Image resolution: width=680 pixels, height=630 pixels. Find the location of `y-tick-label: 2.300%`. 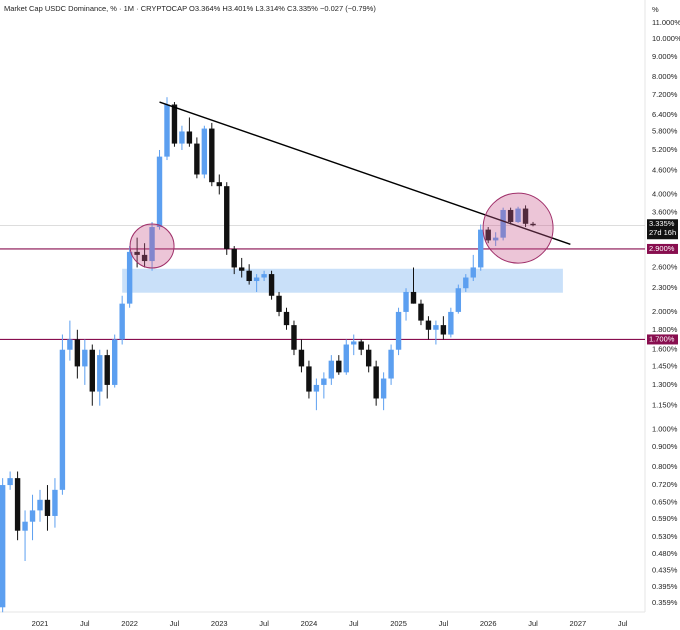

y-tick-label: 2.300% is located at coordinates (665, 287).